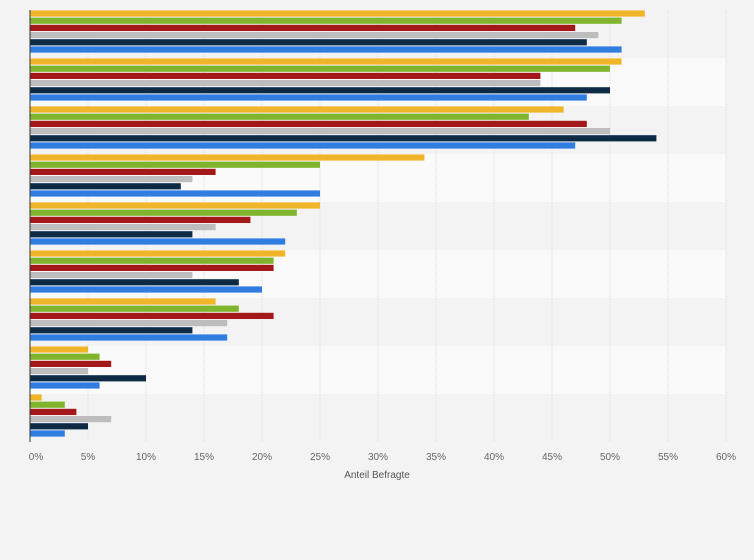 The width and height of the screenshot is (754, 560). Describe the element at coordinates (726, 457) in the screenshot. I see `x-tick-label: 60%` at that location.